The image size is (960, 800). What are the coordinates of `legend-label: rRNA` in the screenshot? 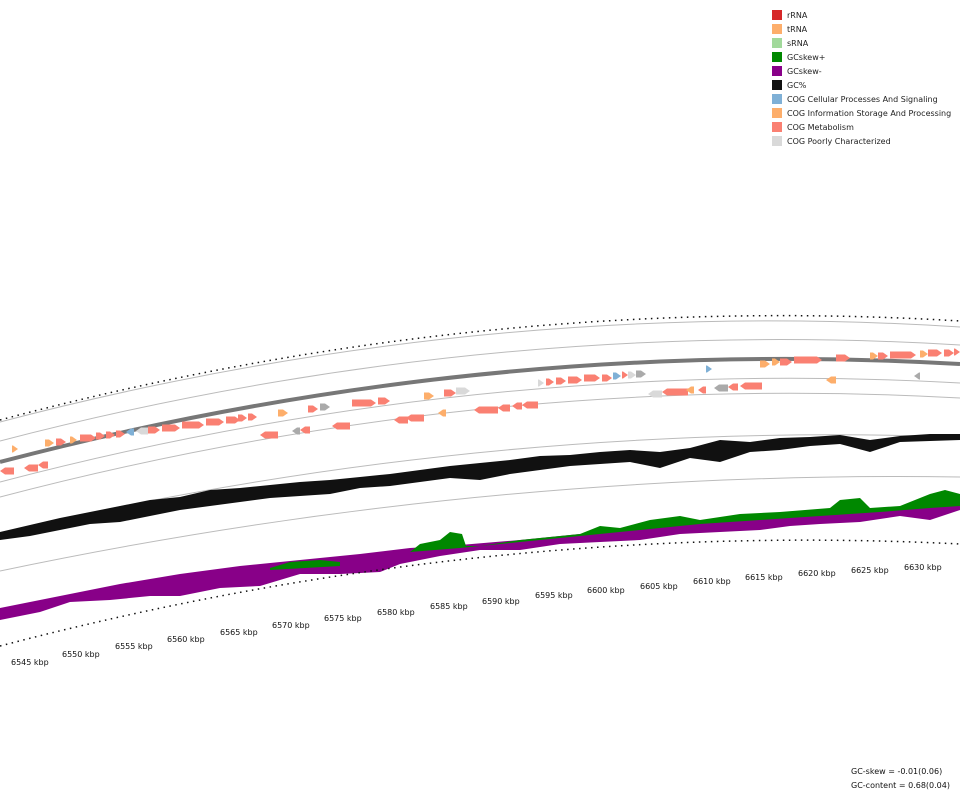 It's located at (797, 15).